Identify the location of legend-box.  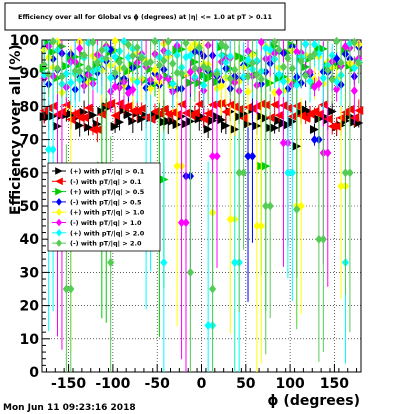
(104, 207).